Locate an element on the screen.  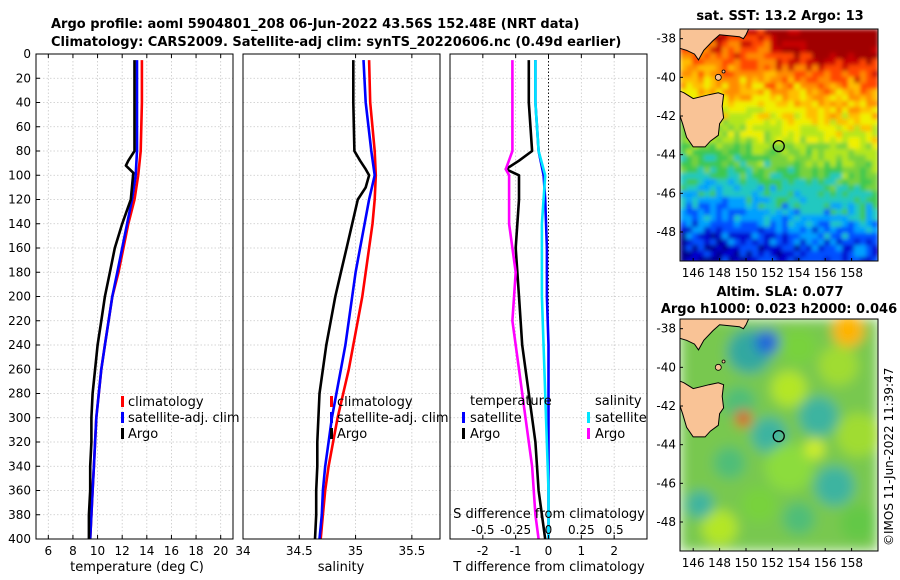
x-tick-label: 16 is located at coordinates (171, 551).